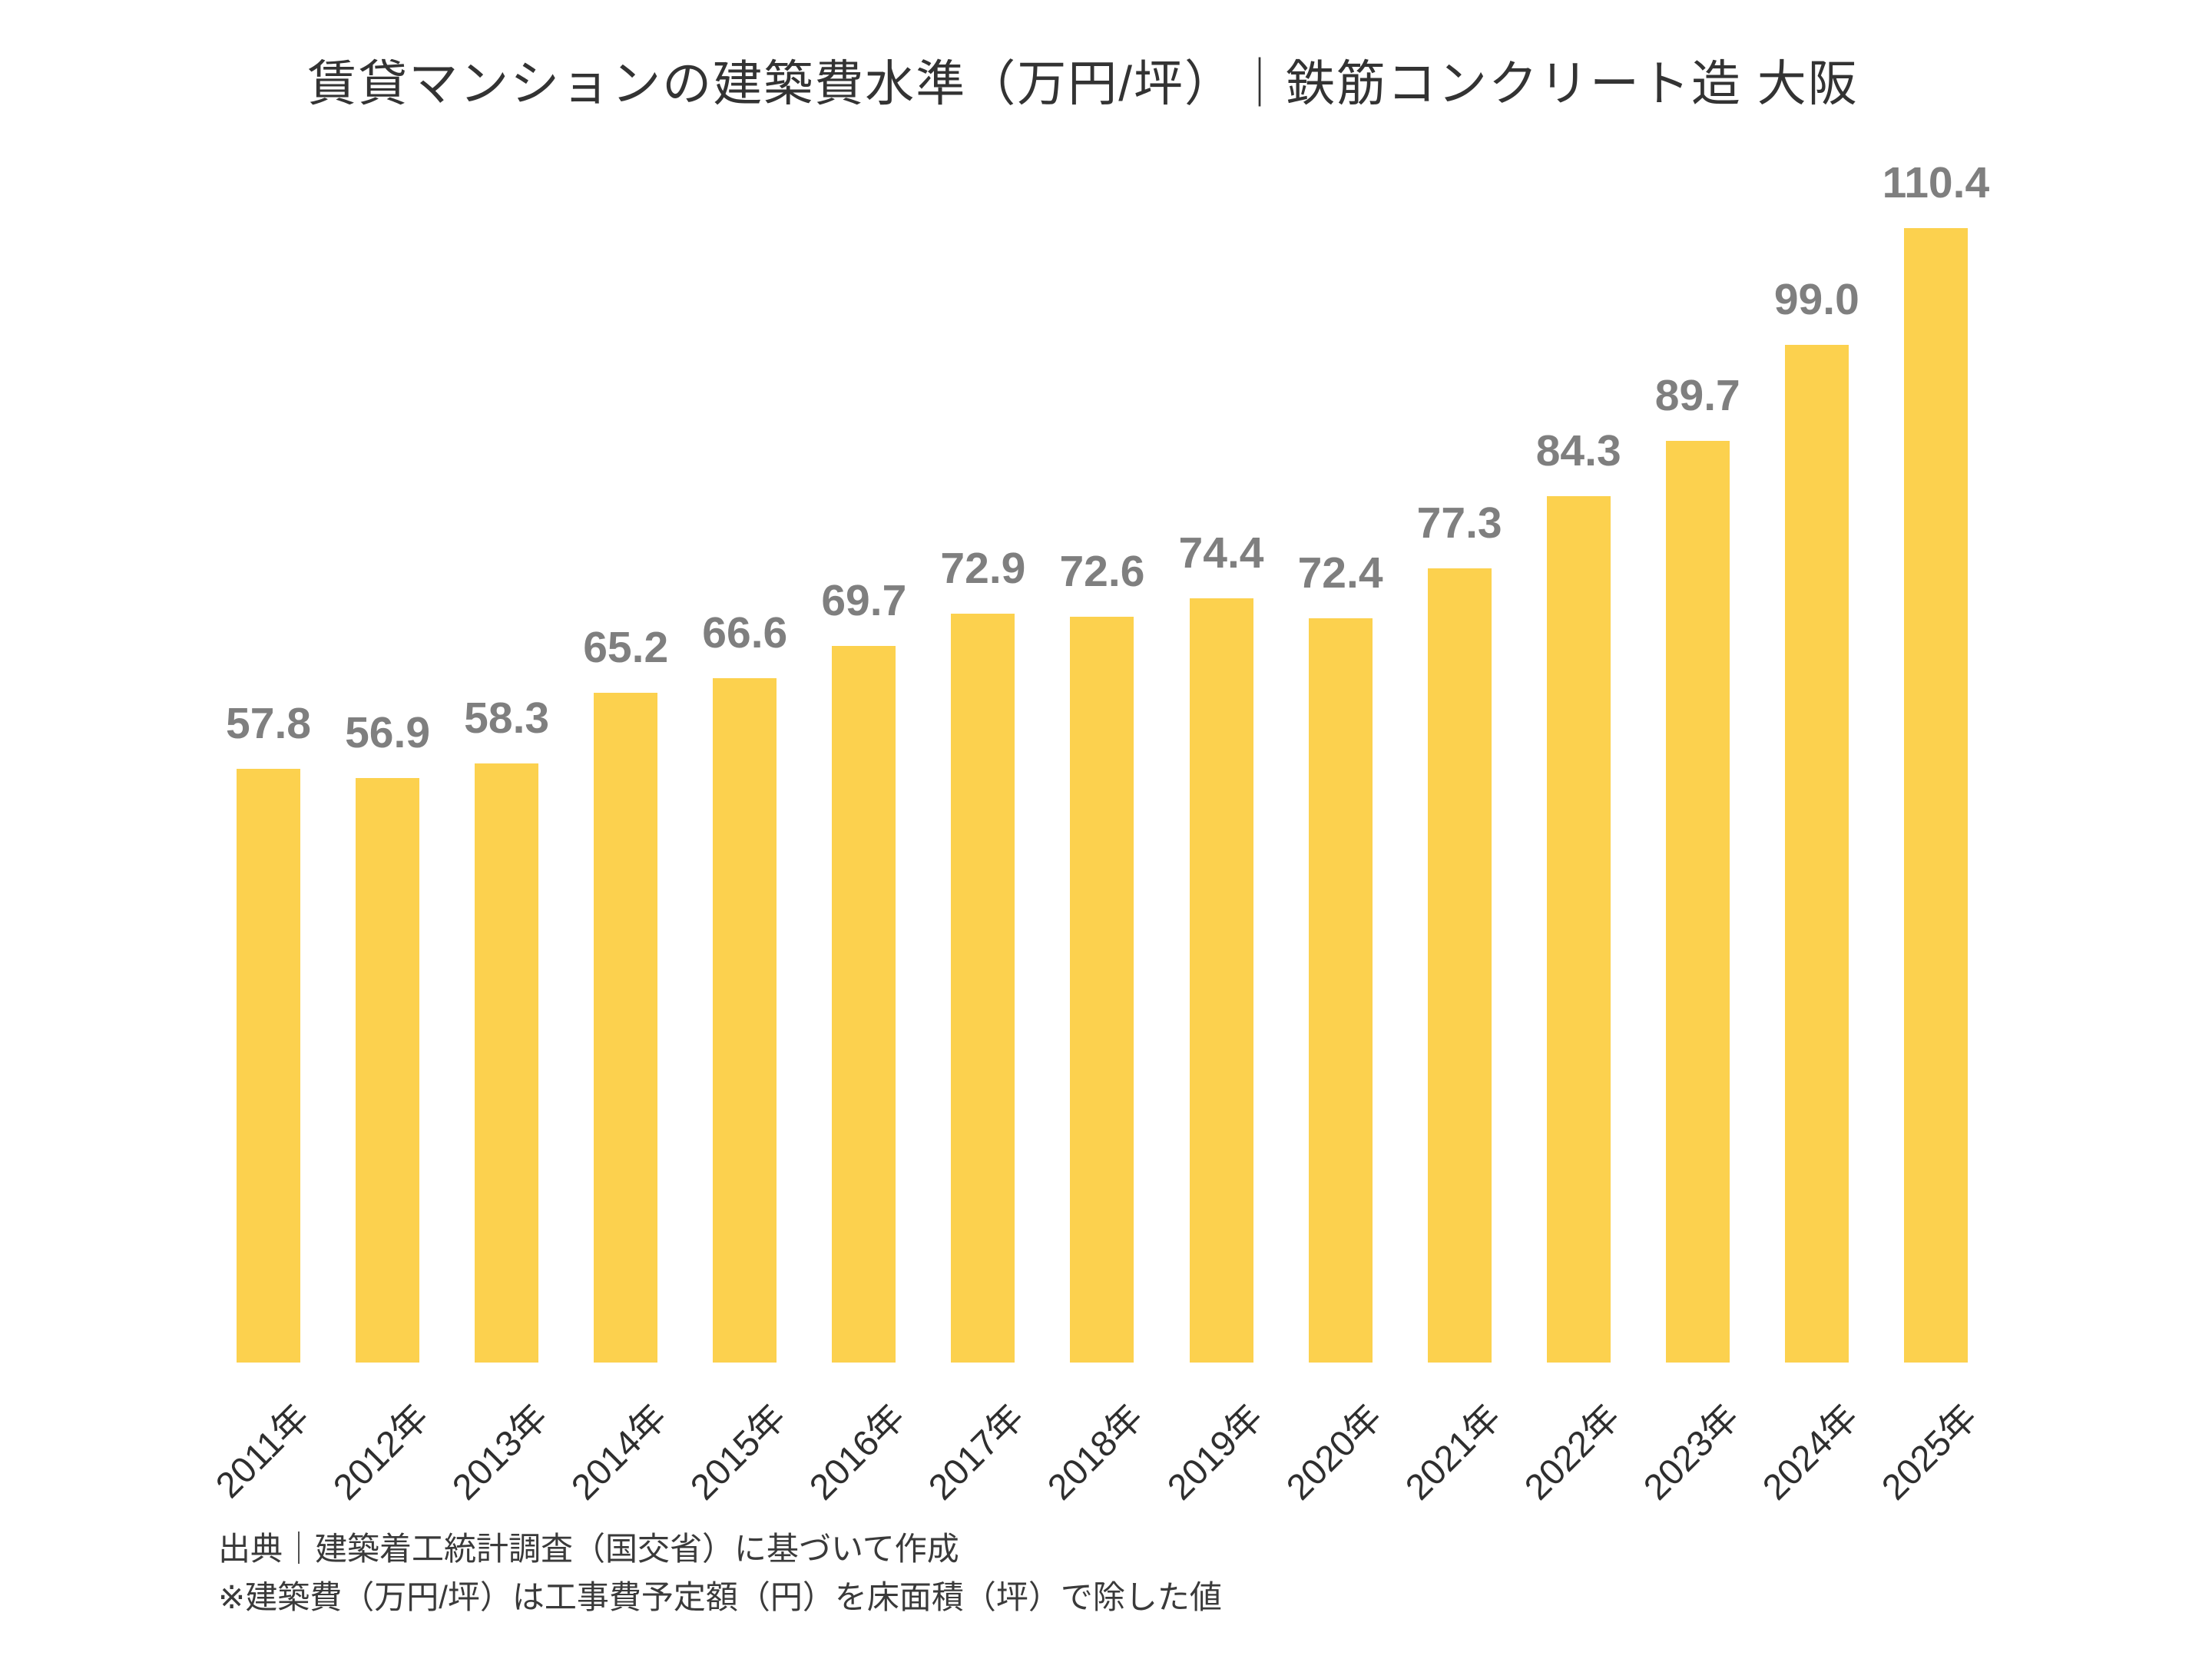 This screenshot has height=1659, width=2212. What do you see at coordinates (857, 1452) in the screenshot?
I see `x-axis-label: 2016年` at bounding box center [857, 1452].